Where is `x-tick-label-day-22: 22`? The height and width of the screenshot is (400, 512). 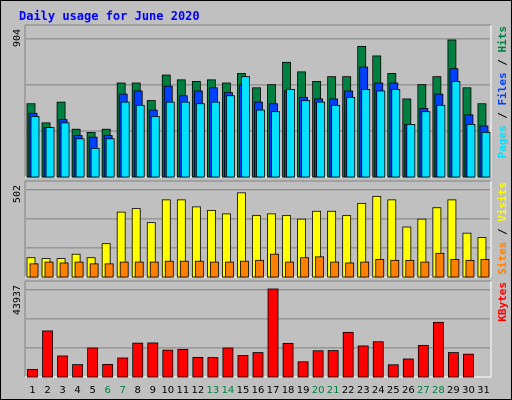 x-tick-label-day-22: 22 is located at coordinates (348, 390).